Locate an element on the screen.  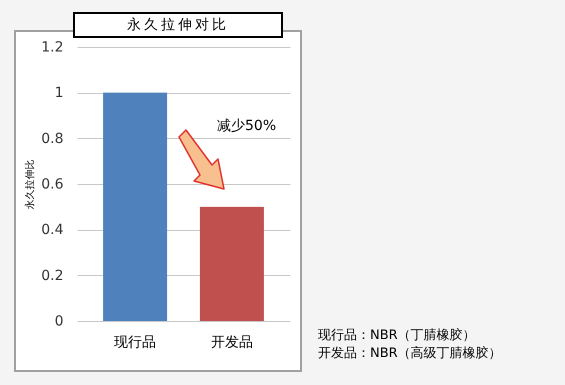
annotation: 减少50% is located at coordinates (246, 126).